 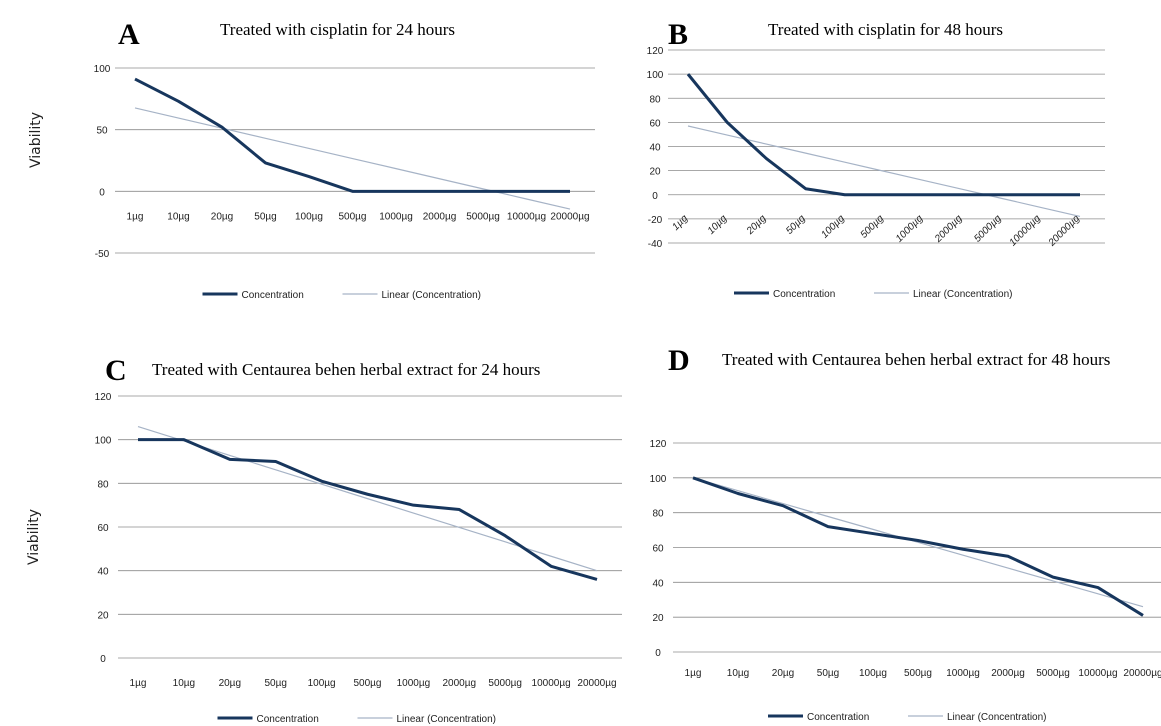 I want to click on panel-letter: A, so click(x=129, y=34).